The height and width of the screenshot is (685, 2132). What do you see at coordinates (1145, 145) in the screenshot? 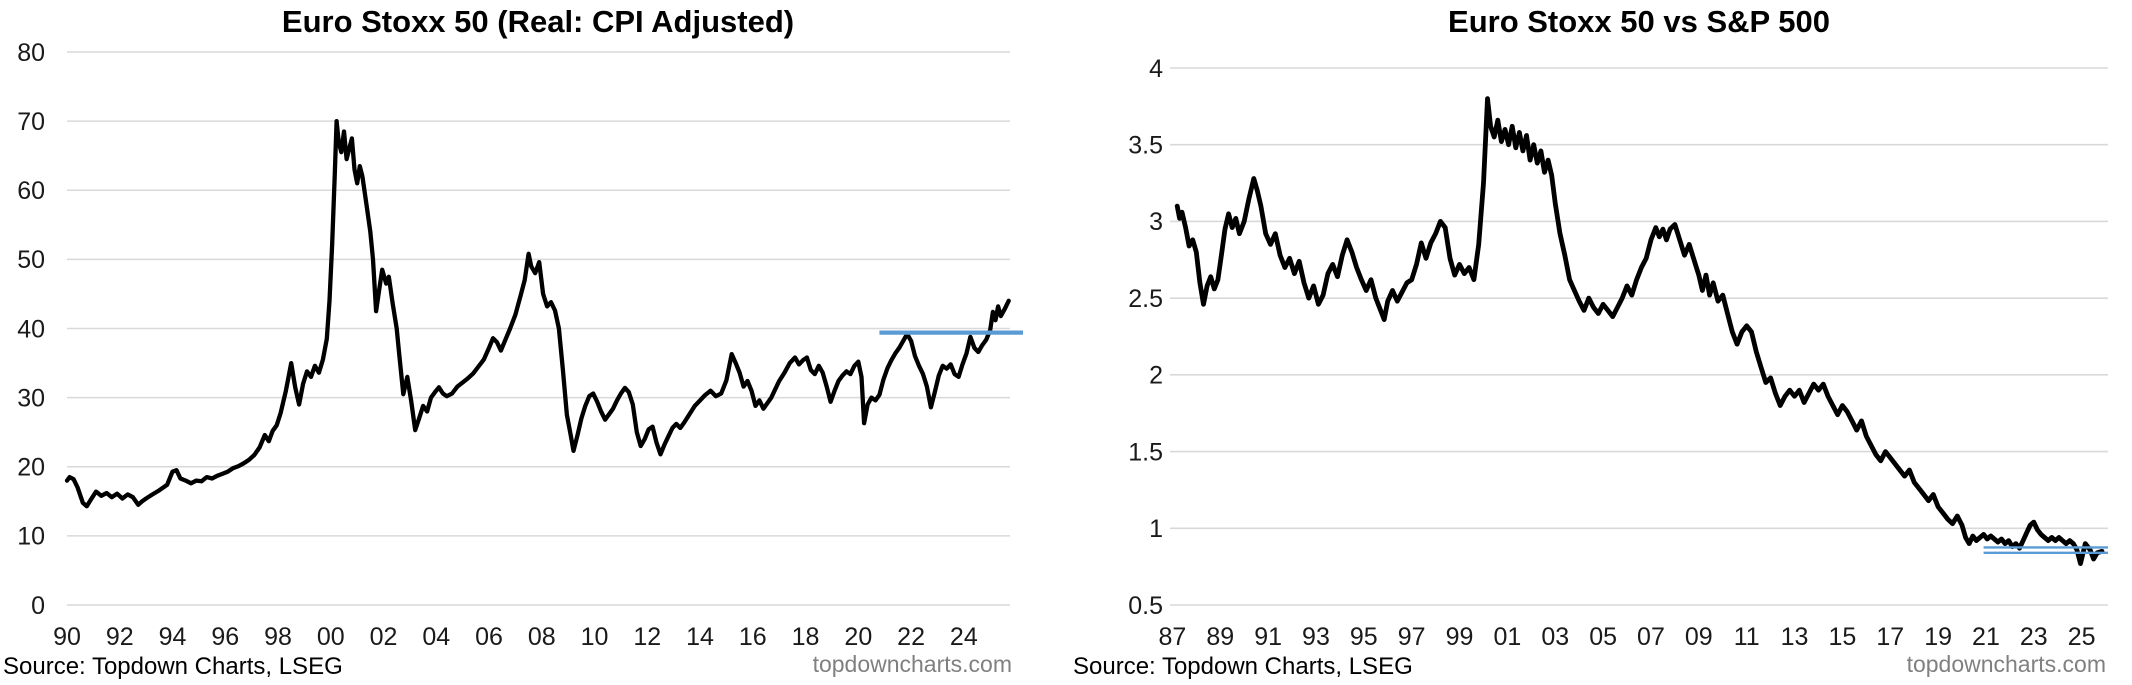
I see `y-tick-label: 3.5` at bounding box center [1145, 145].